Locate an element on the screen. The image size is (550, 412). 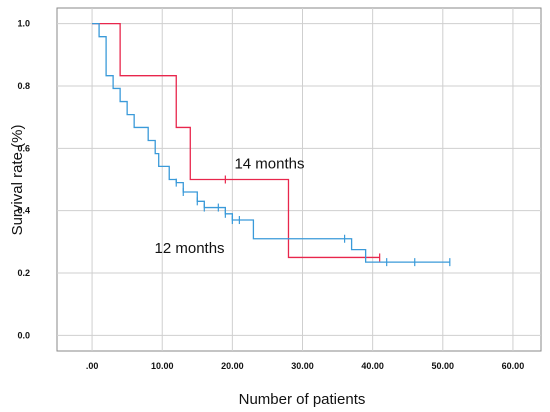
y-tick-label: 0.6 is located at coordinates (23, 148).